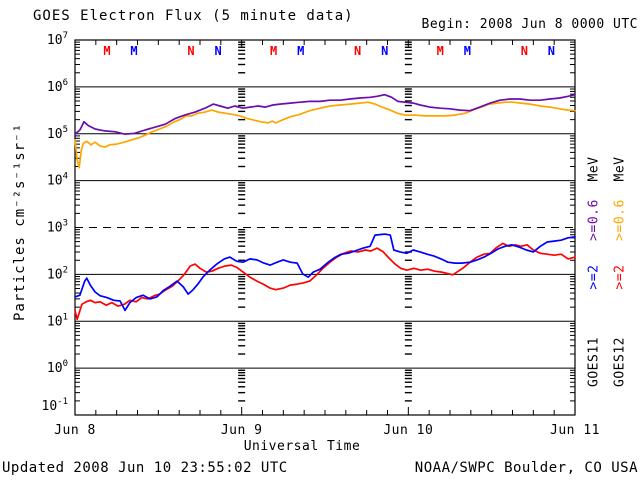 The height and width of the screenshot is (480, 640). I want to click on y-tick-label: 10⁷, so click(57, 39).